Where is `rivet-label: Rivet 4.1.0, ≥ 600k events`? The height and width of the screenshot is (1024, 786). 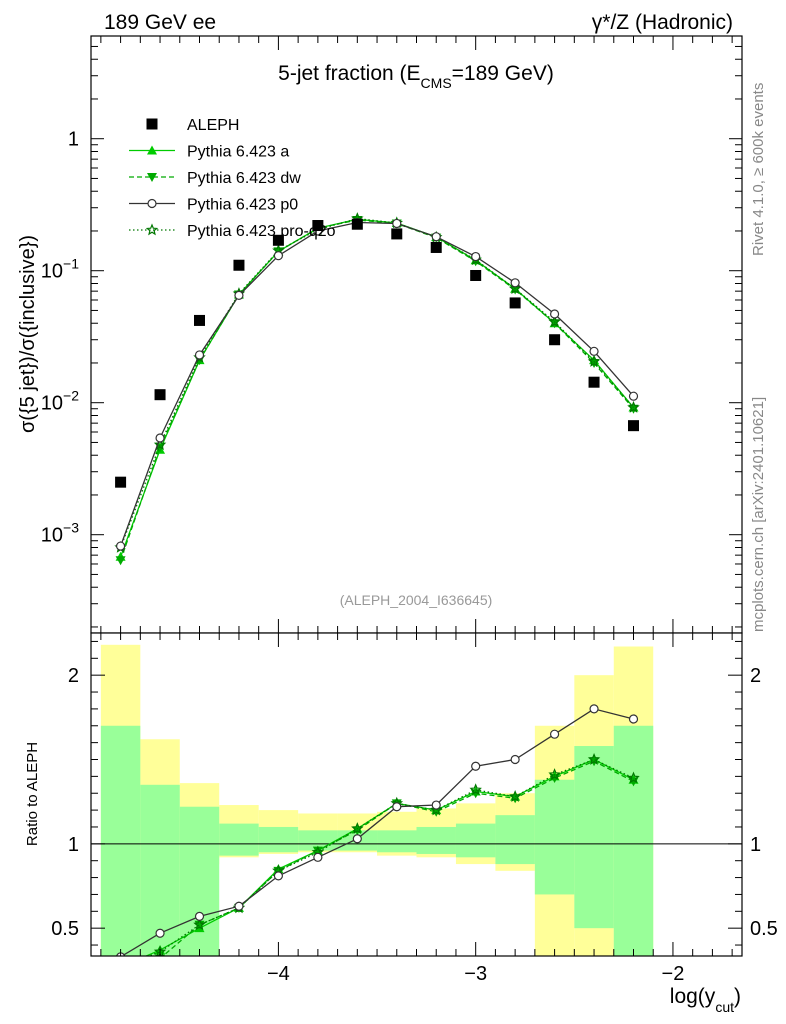
rivet-label: Rivet 4.1.0, ≥ 600k events is located at coordinates (758, 169).